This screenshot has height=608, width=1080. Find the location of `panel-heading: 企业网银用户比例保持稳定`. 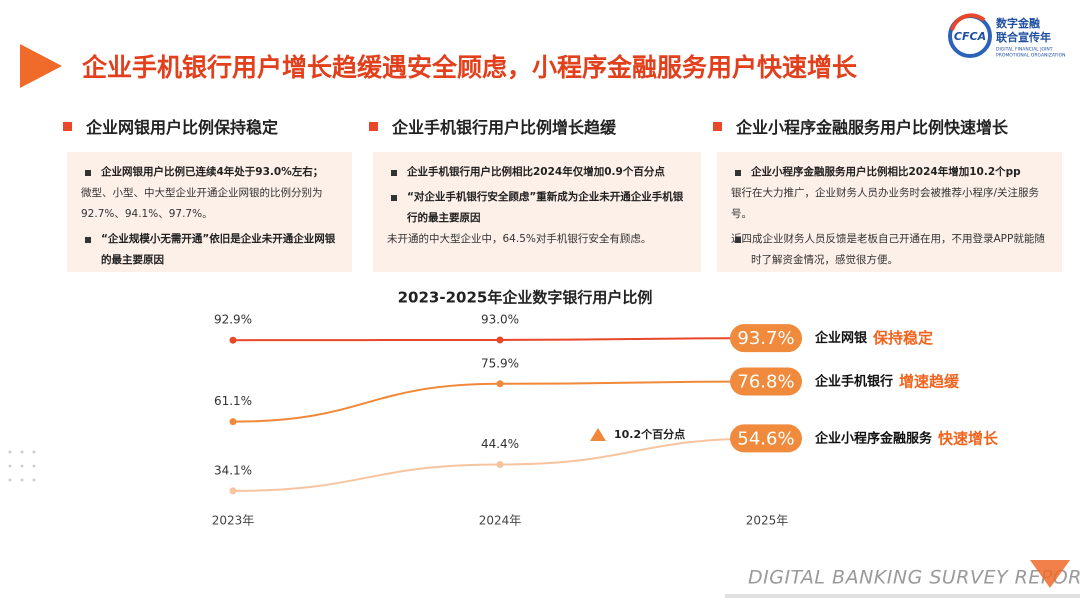

panel-heading: 企业网银用户比例保持稳定 is located at coordinates (170, 126).